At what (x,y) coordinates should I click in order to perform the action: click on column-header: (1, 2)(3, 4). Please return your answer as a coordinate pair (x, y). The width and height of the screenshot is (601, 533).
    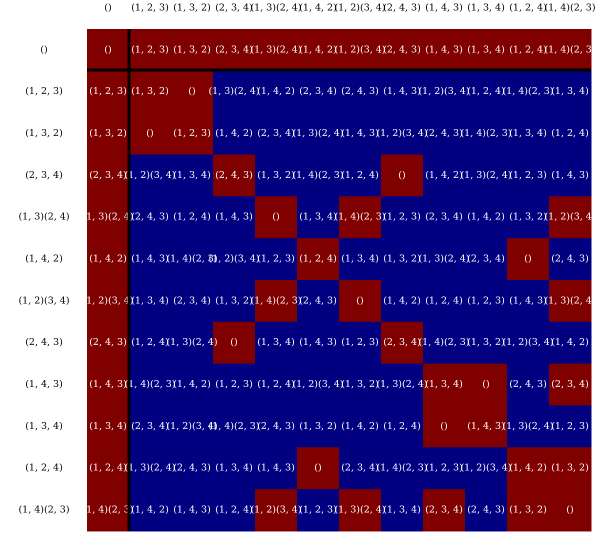
    Looking at the image, I should click on (359, 8).